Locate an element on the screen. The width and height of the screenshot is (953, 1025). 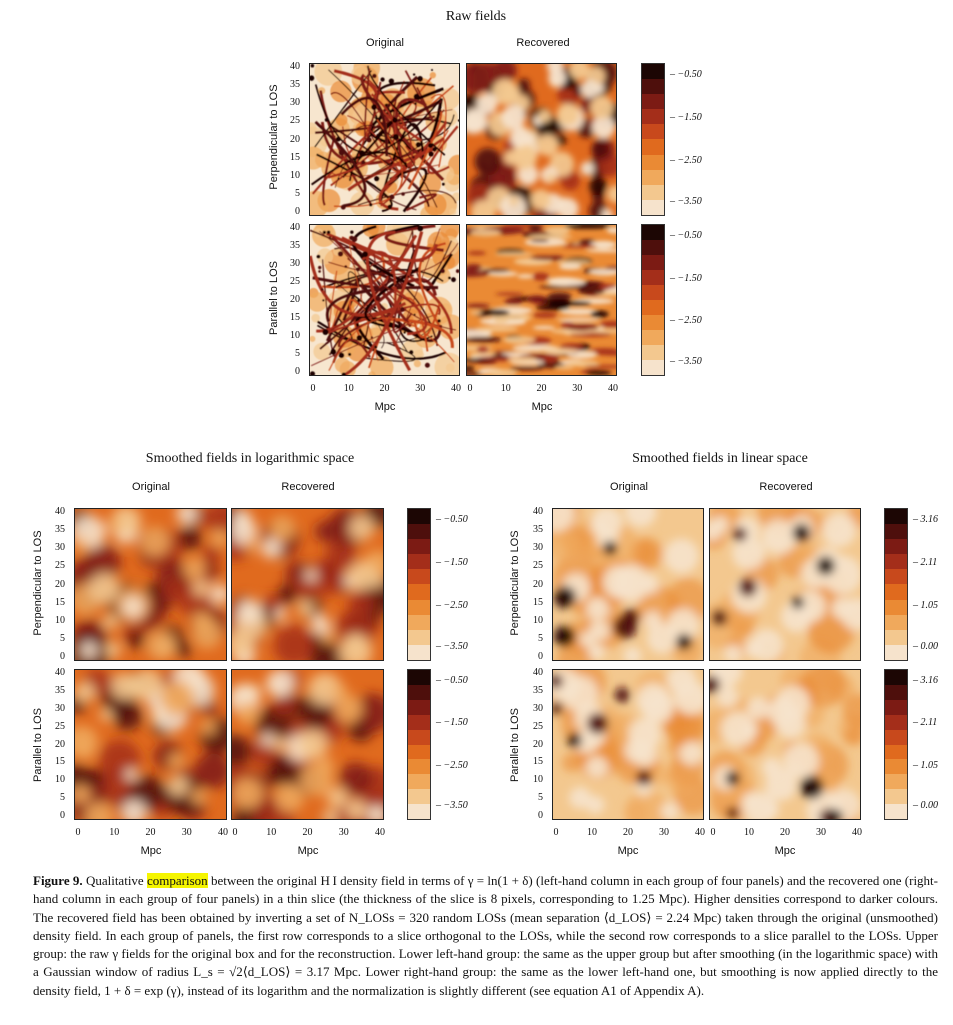
log-recovered-perp-panel is located at coordinates (307, 584).